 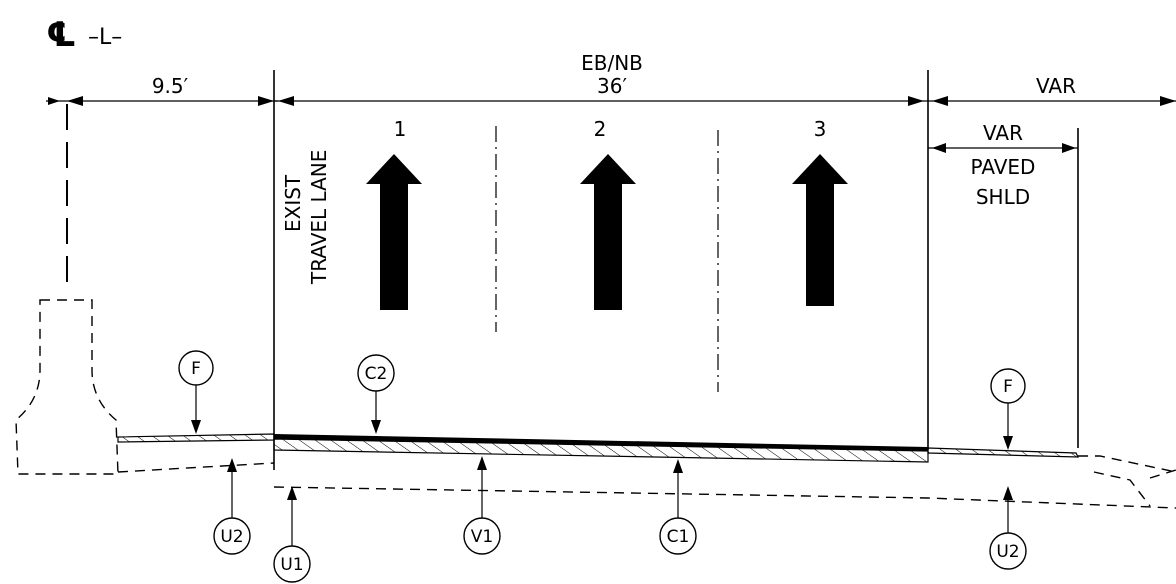 What do you see at coordinates (1003, 197) in the screenshot?
I see `shld-label: SHLD` at bounding box center [1003, 197].